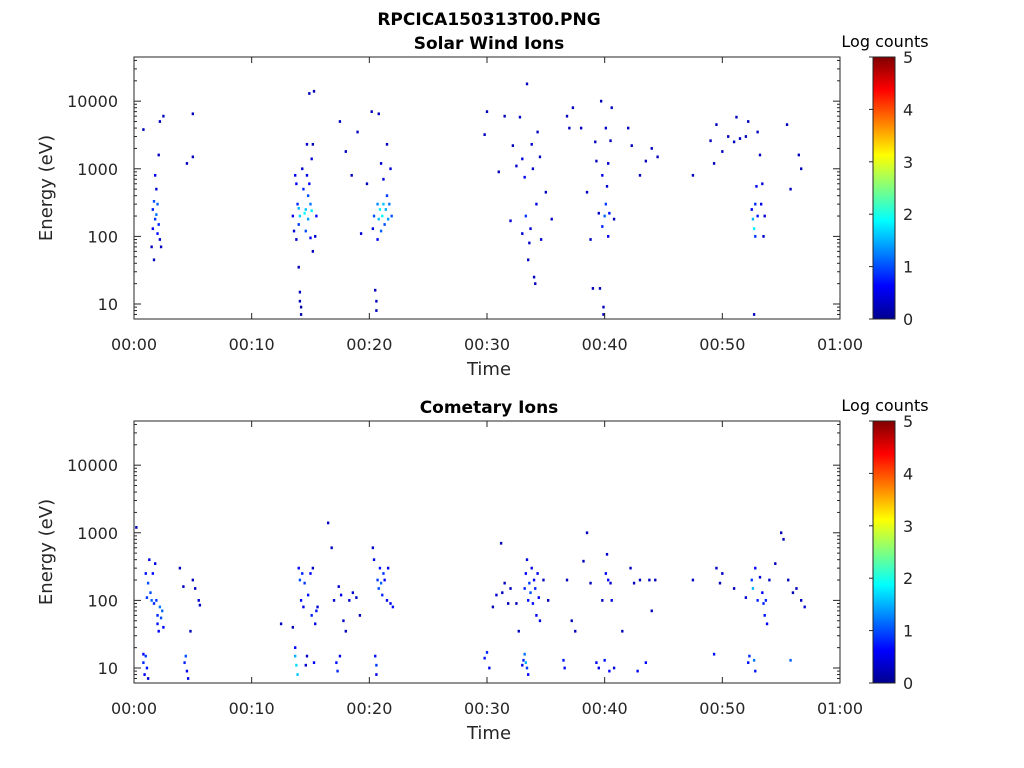 The width and height of the screenshot is (1024, 768). What do you see at coordinates (908, 421) in the screenshot?
I see `colorbar-tick-label: 5` at bounding box center [908, 421].